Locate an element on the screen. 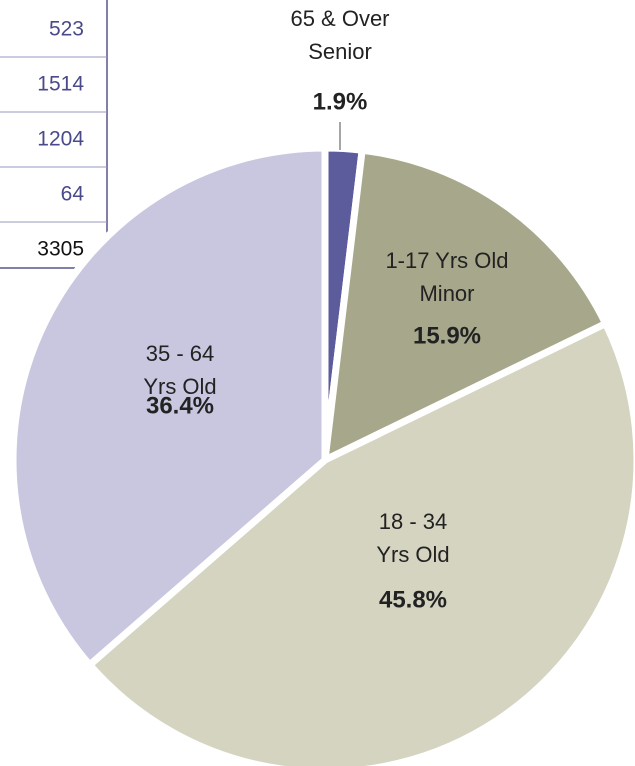 The width and height of the screenshot is (635, 766). table-cell: 1204 is located at coordinates (60, 139).